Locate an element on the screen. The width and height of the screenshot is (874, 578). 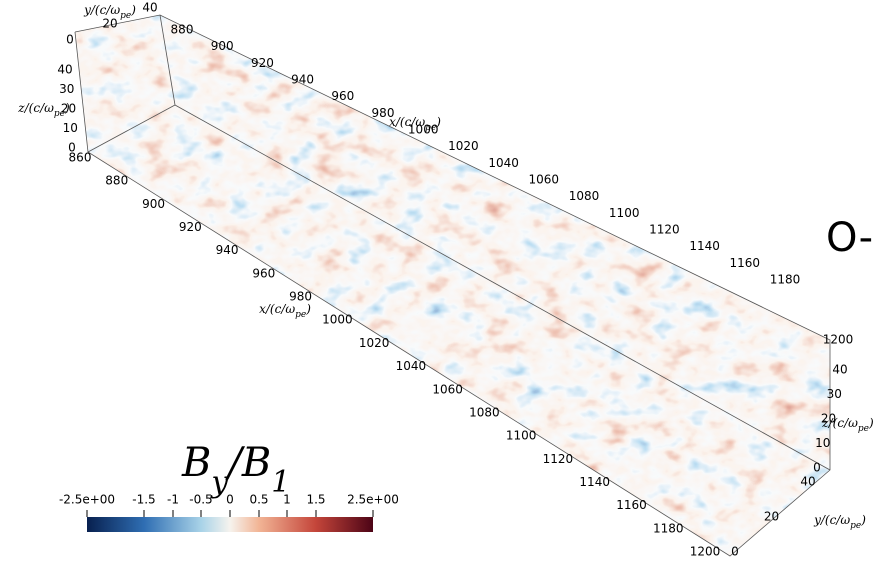
colorbar-tick-label: 2.5e+00 is located at coordinates (373, 500).